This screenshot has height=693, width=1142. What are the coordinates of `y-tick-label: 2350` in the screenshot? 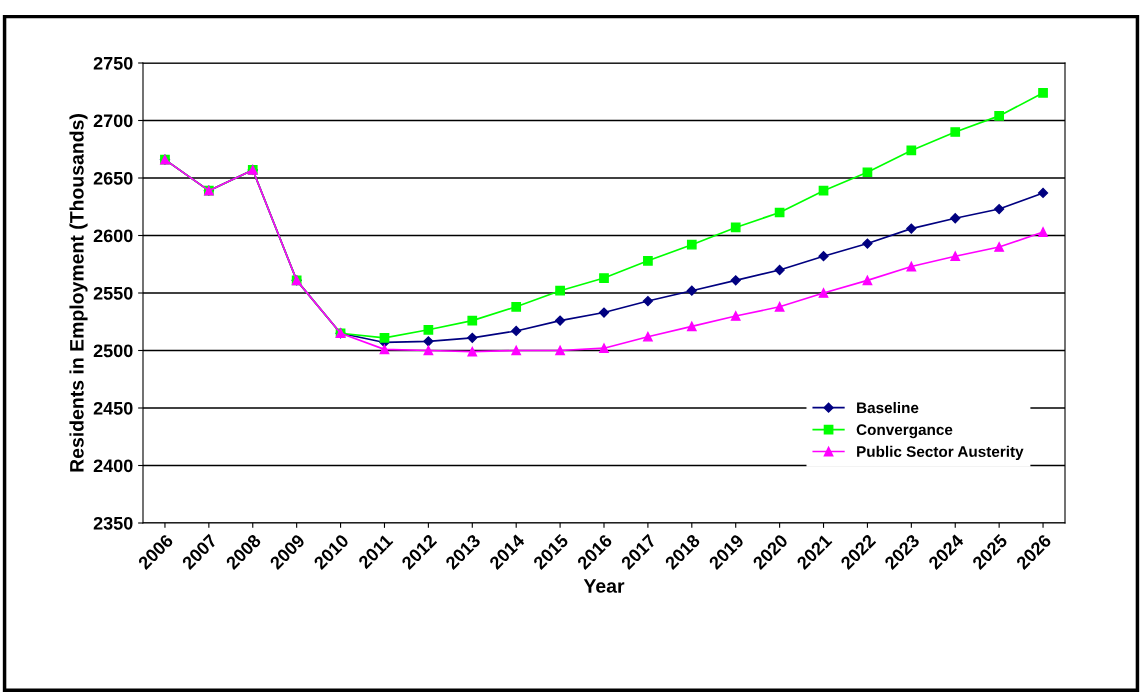 It's located at (113, 523).